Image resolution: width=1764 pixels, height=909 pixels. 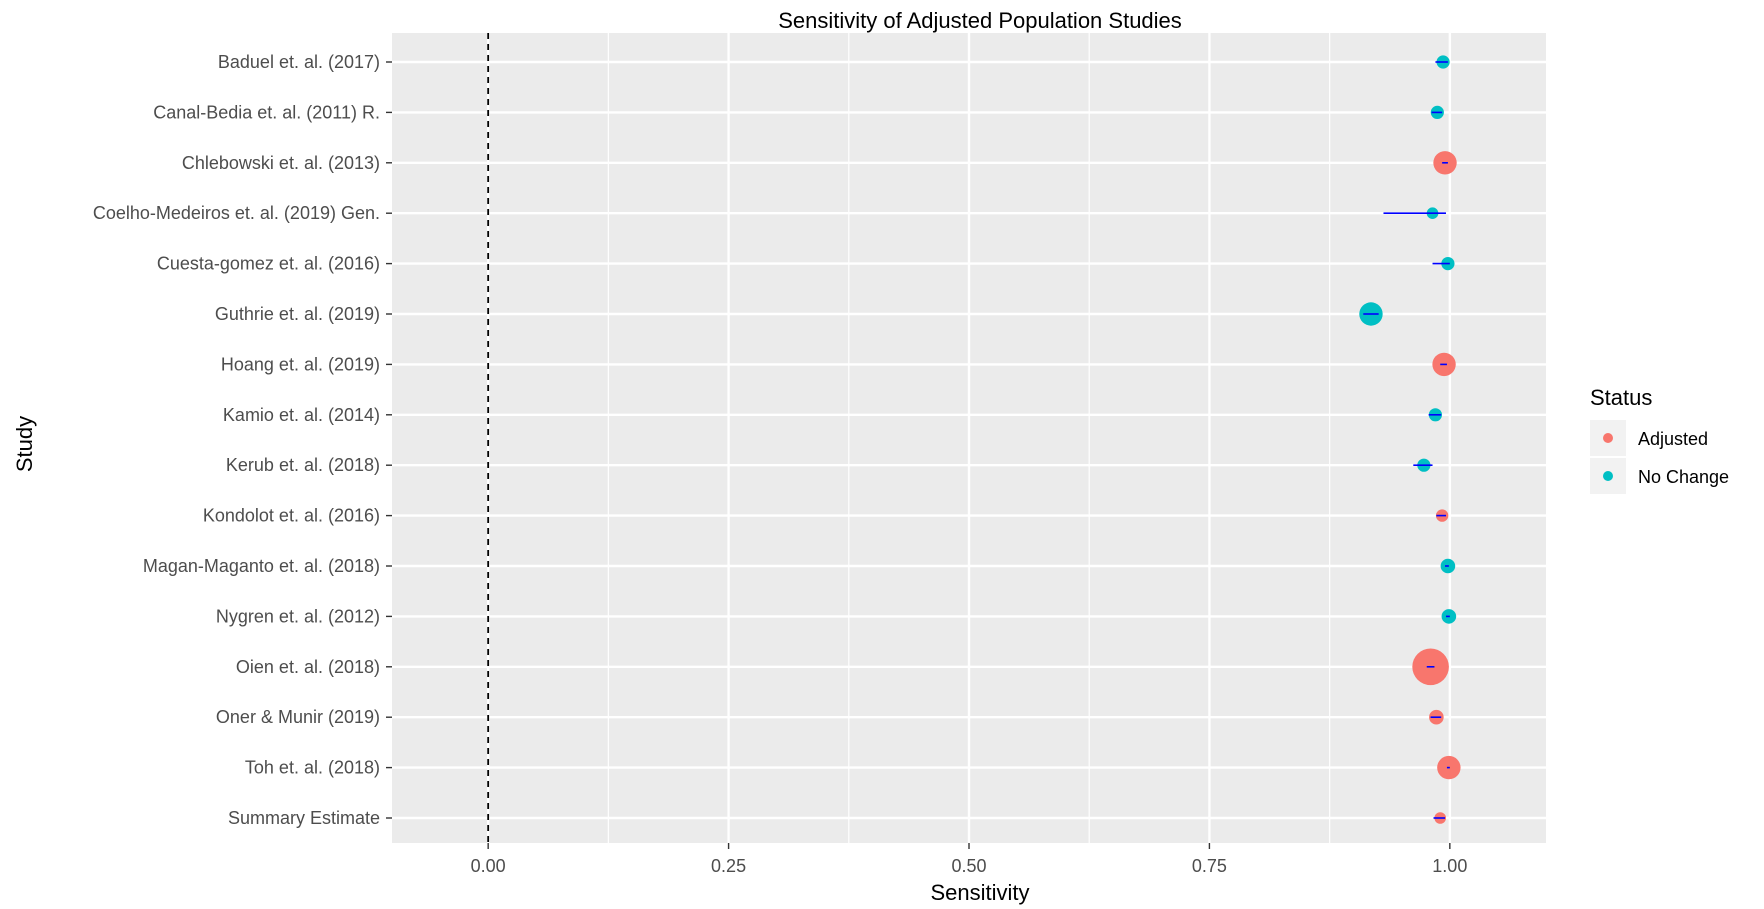 What do you see at coordinates (303, 465) in the screenshot?
I see `y-tick-label: Kerub et. al. (2018)` at bounding box center [303, 465].